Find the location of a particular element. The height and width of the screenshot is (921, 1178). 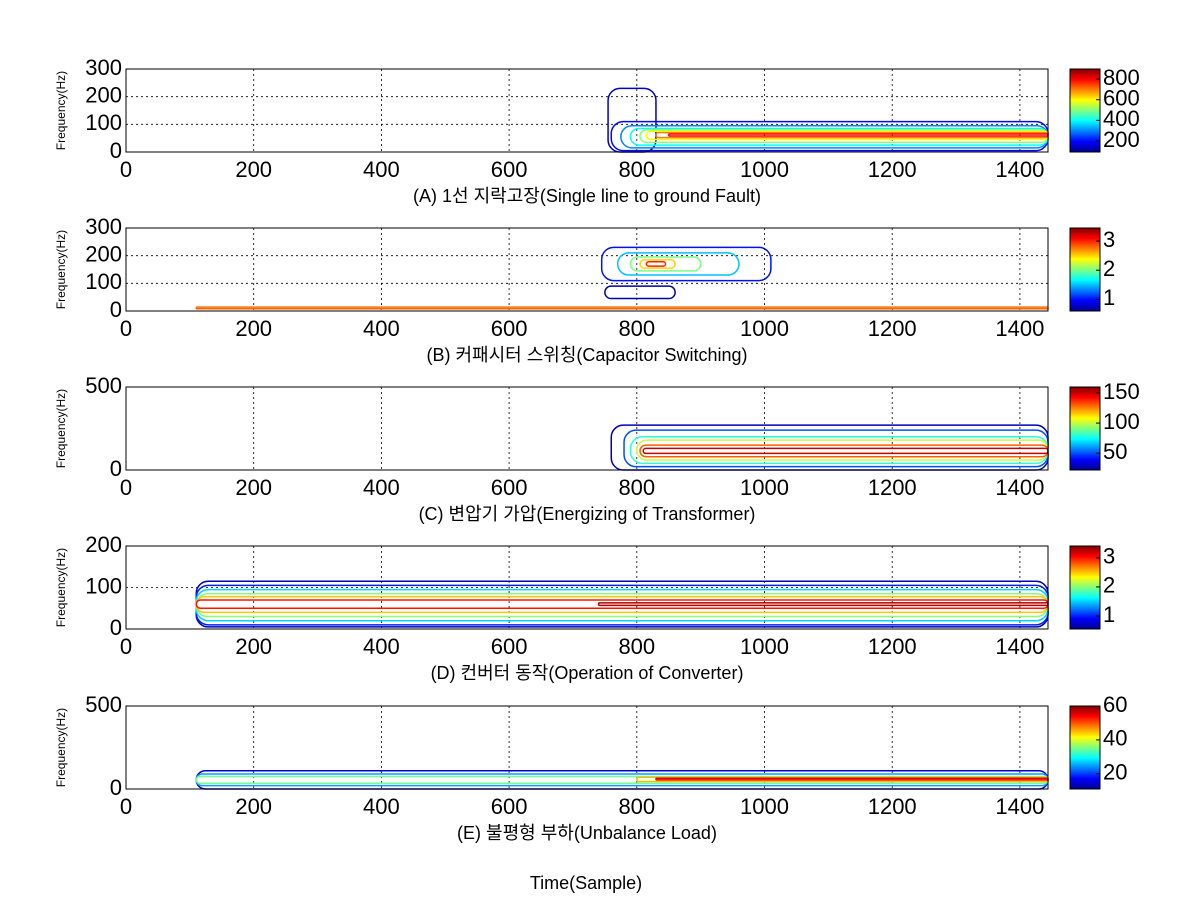

panel-caption: (D) 컨버터 동작(Operation of Converter) is located at coordinates (587, 673).